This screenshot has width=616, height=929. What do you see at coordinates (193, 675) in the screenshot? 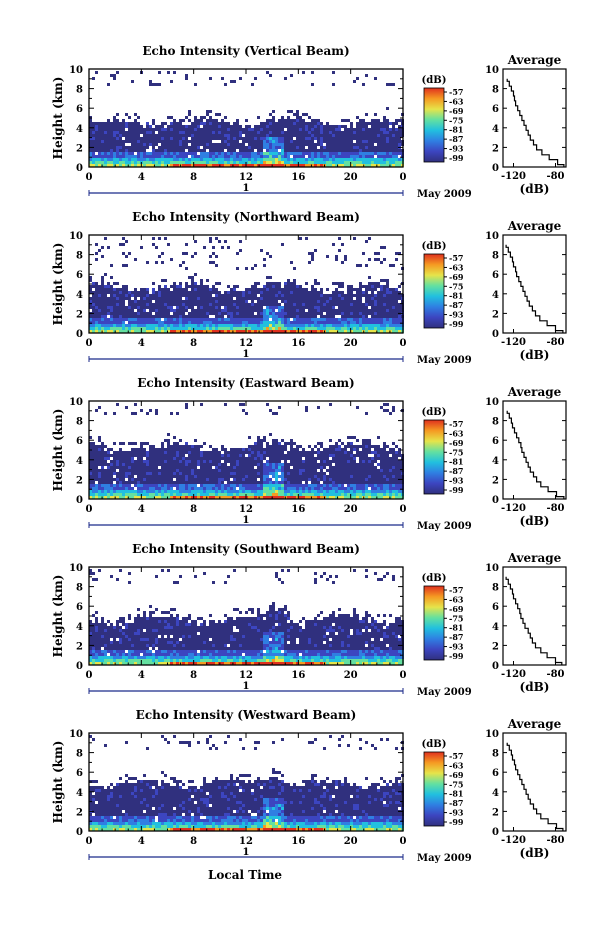
I see `x-tick-label: 8` at bounding box center [193, 675].